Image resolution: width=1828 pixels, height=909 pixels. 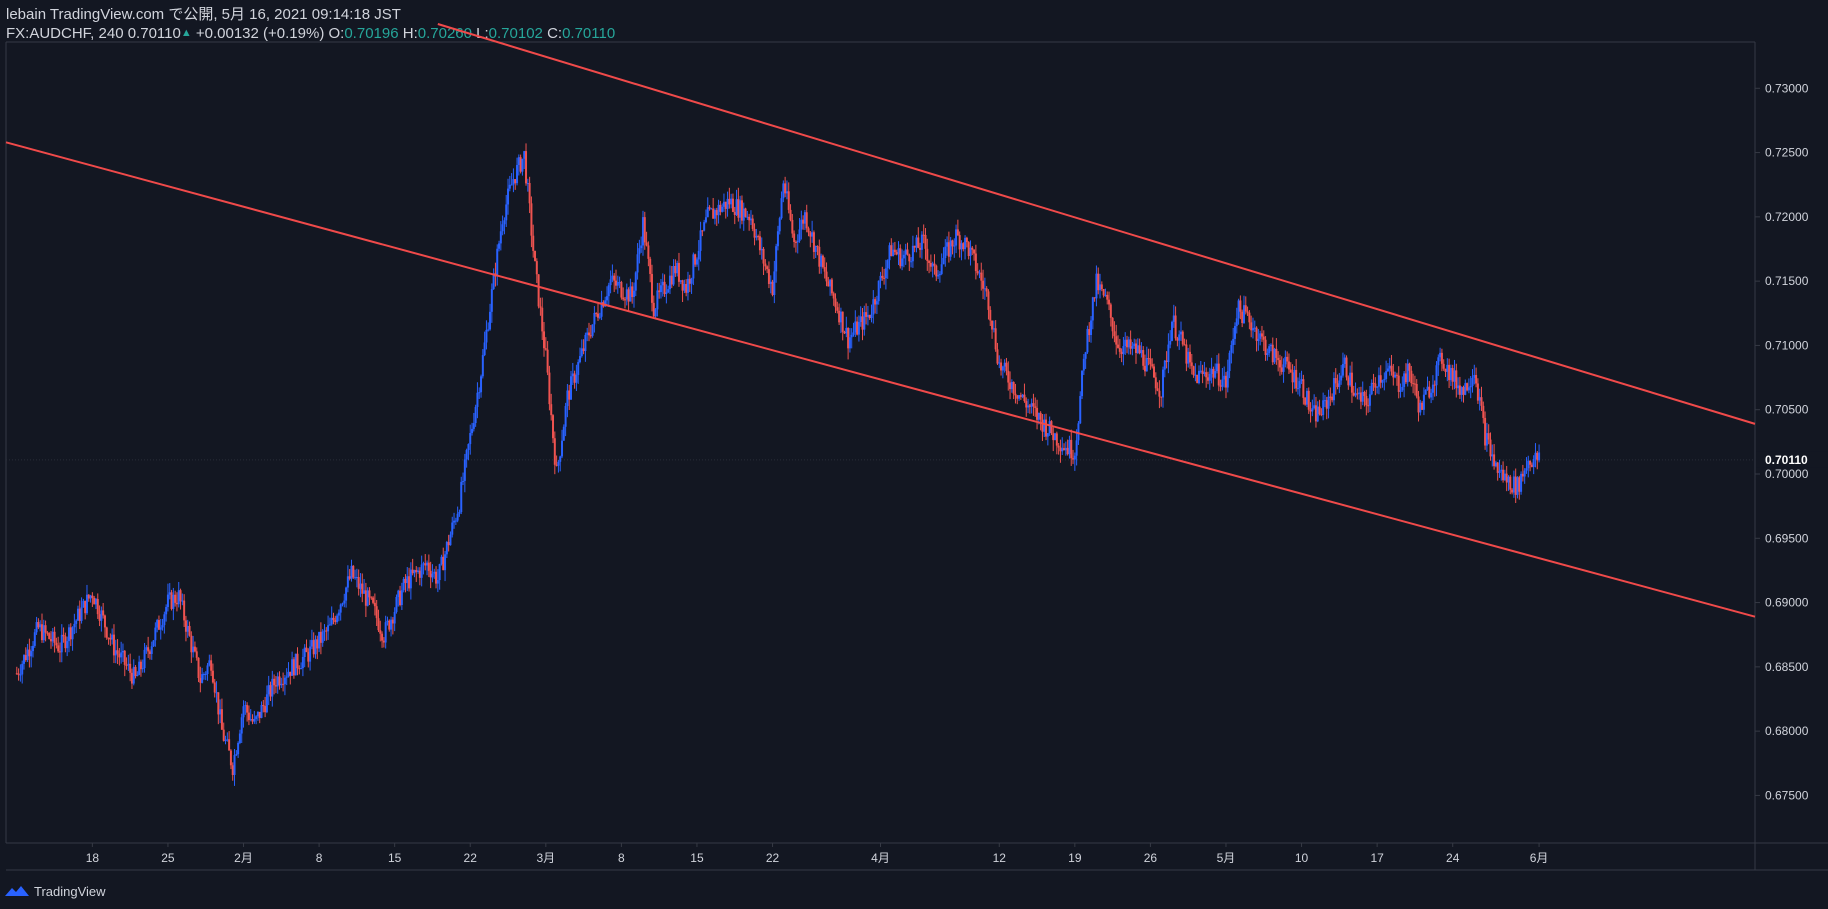 I want to click on close-value: 0.70110, so click(x=589, y=33).